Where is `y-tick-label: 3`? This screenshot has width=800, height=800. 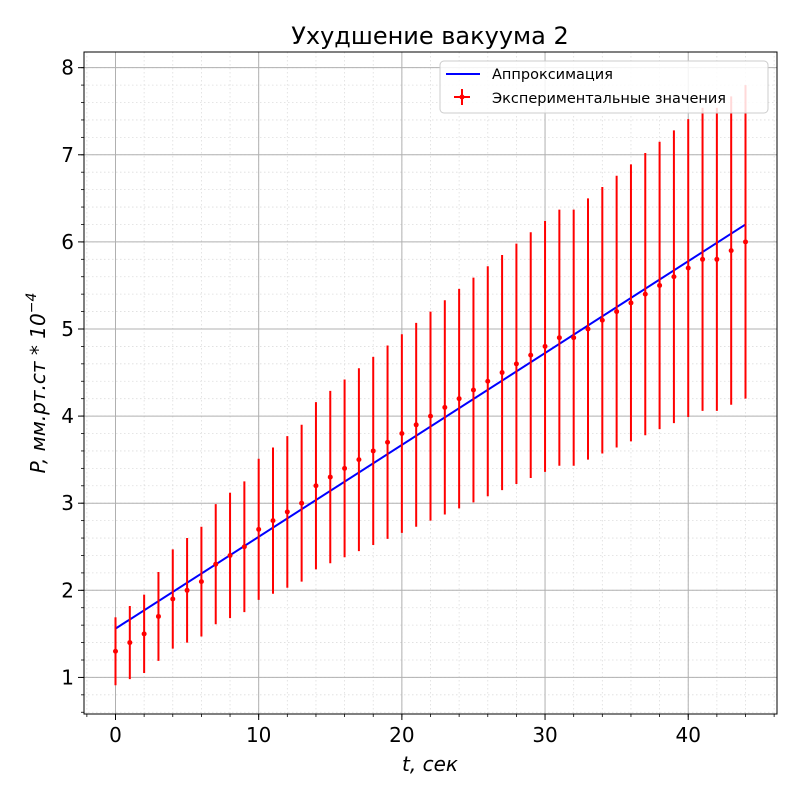
y-tick-label: 3 is located at coordinates (67, 503).